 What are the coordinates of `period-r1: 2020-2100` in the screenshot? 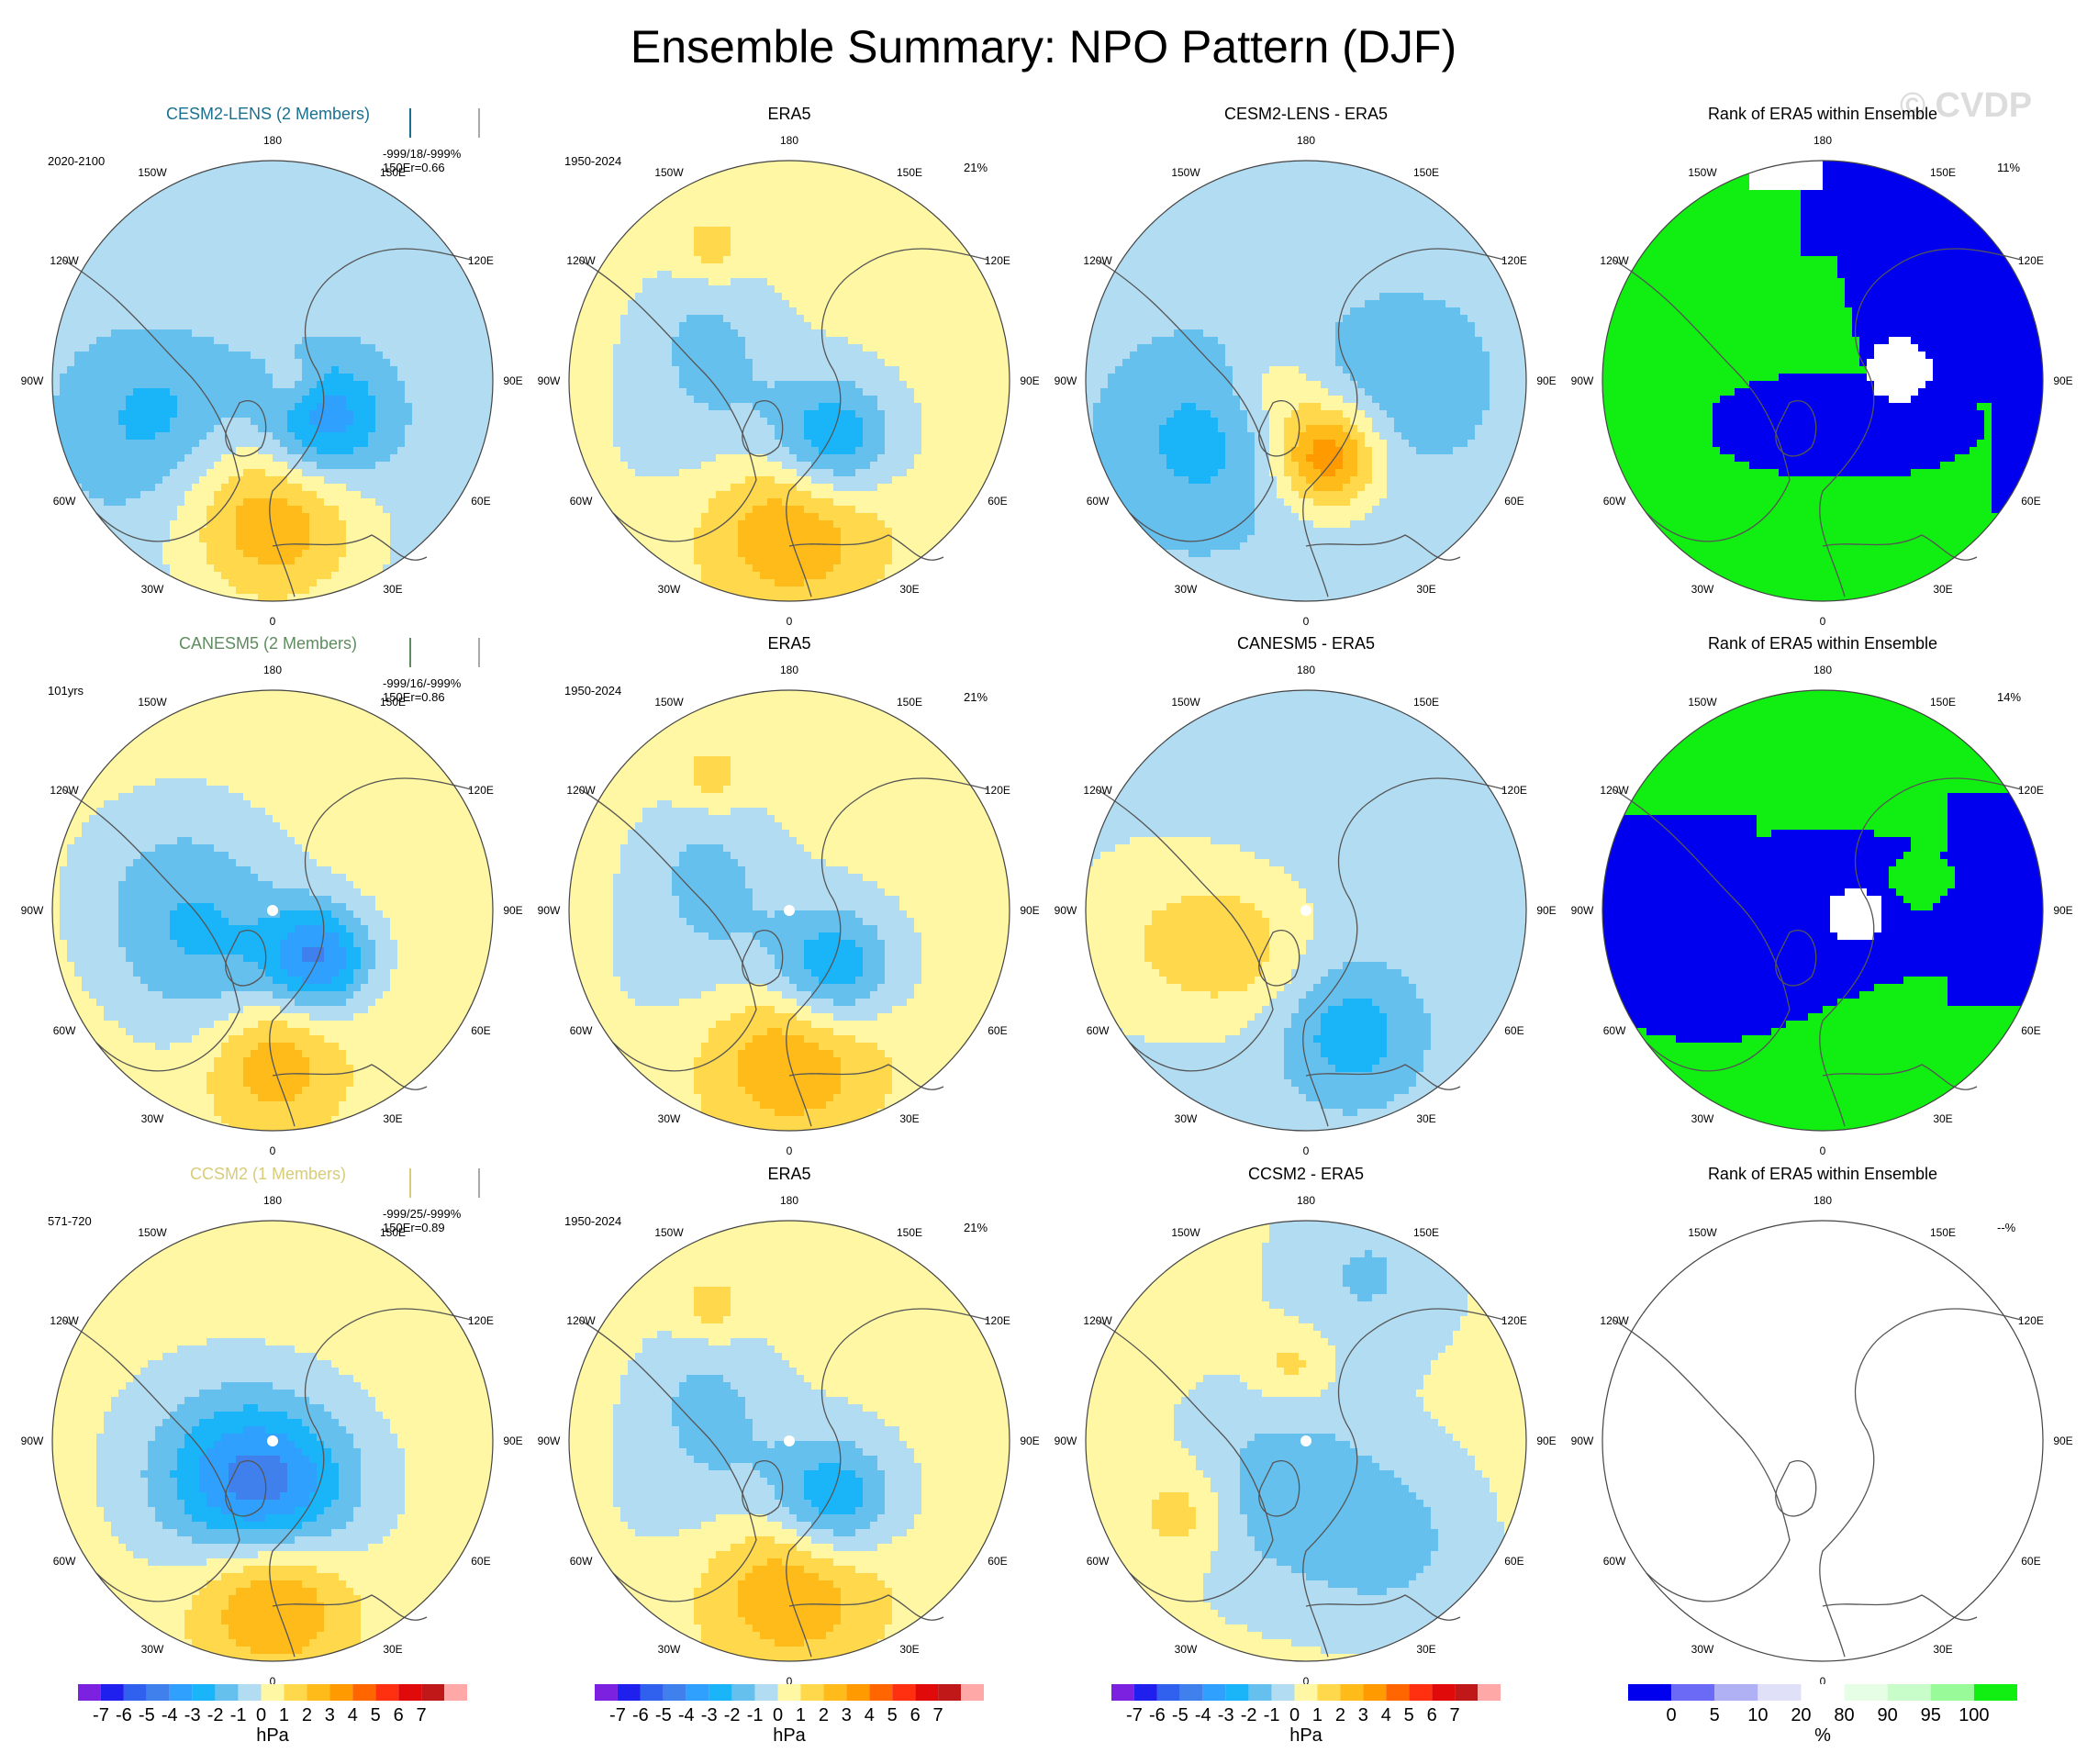 It's located at (76, 161).